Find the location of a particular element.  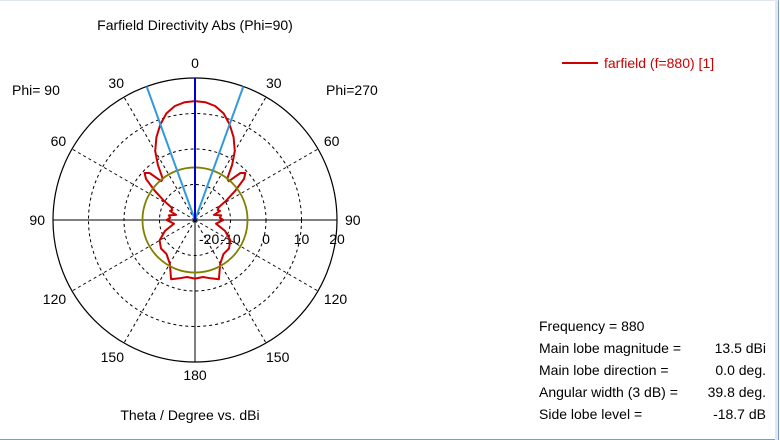

info-label: Main lobe magnitude = is located at coordinates (610, 348).